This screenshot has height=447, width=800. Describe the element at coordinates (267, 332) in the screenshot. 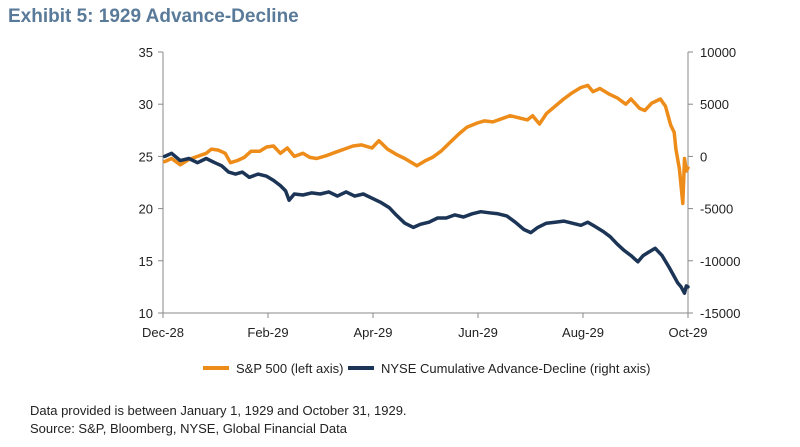

I see `x-tick-label: Feb-29` at that location.